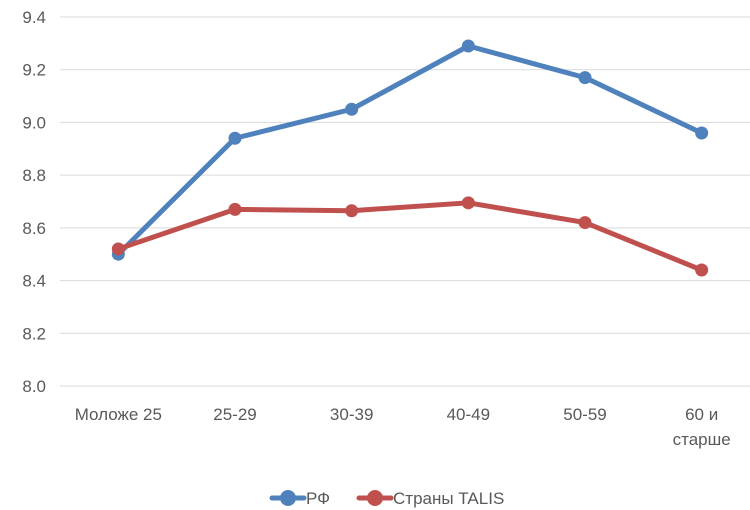 This screenshot has height=510, width=750. I want to click on x-tick-line: 25-29, so click(234, 414).